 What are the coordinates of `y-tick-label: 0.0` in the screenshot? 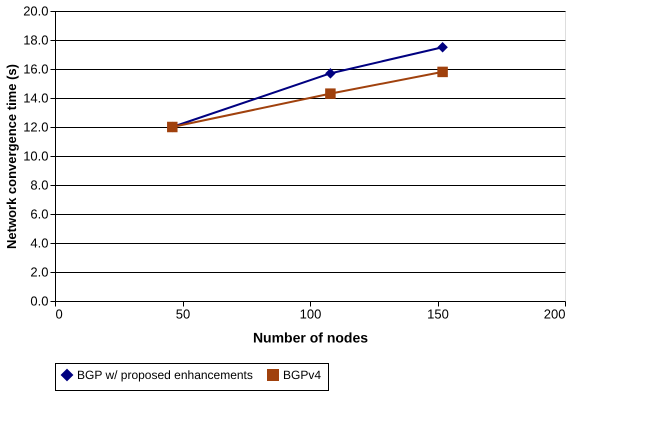 It's located at (39, 301).